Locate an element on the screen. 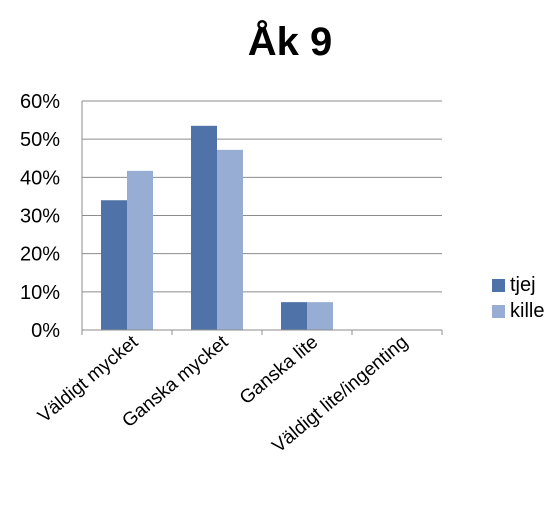 This screenshot has height=520, width=555. legend-swatch-tjej is located at coordinates (498, 285).